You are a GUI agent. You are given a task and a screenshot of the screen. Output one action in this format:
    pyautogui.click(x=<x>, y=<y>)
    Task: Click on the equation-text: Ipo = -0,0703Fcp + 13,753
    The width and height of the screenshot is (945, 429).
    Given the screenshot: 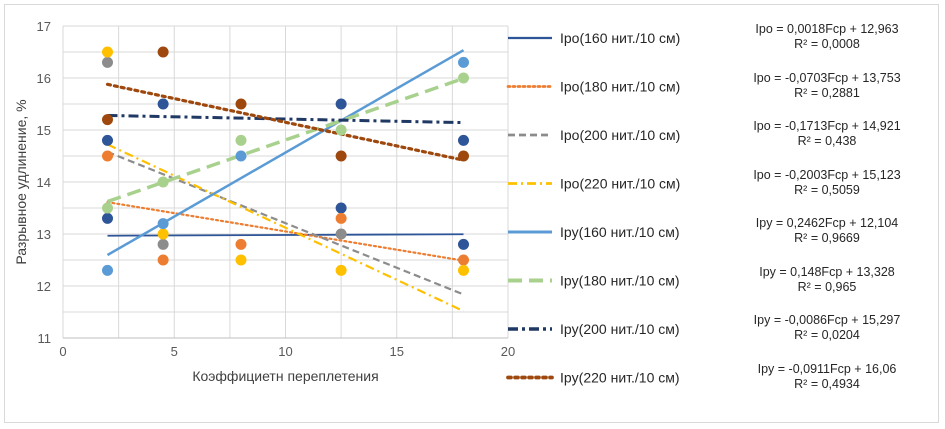 What is the action you would take?
    pyautogui.click(x=827, y=77)
    